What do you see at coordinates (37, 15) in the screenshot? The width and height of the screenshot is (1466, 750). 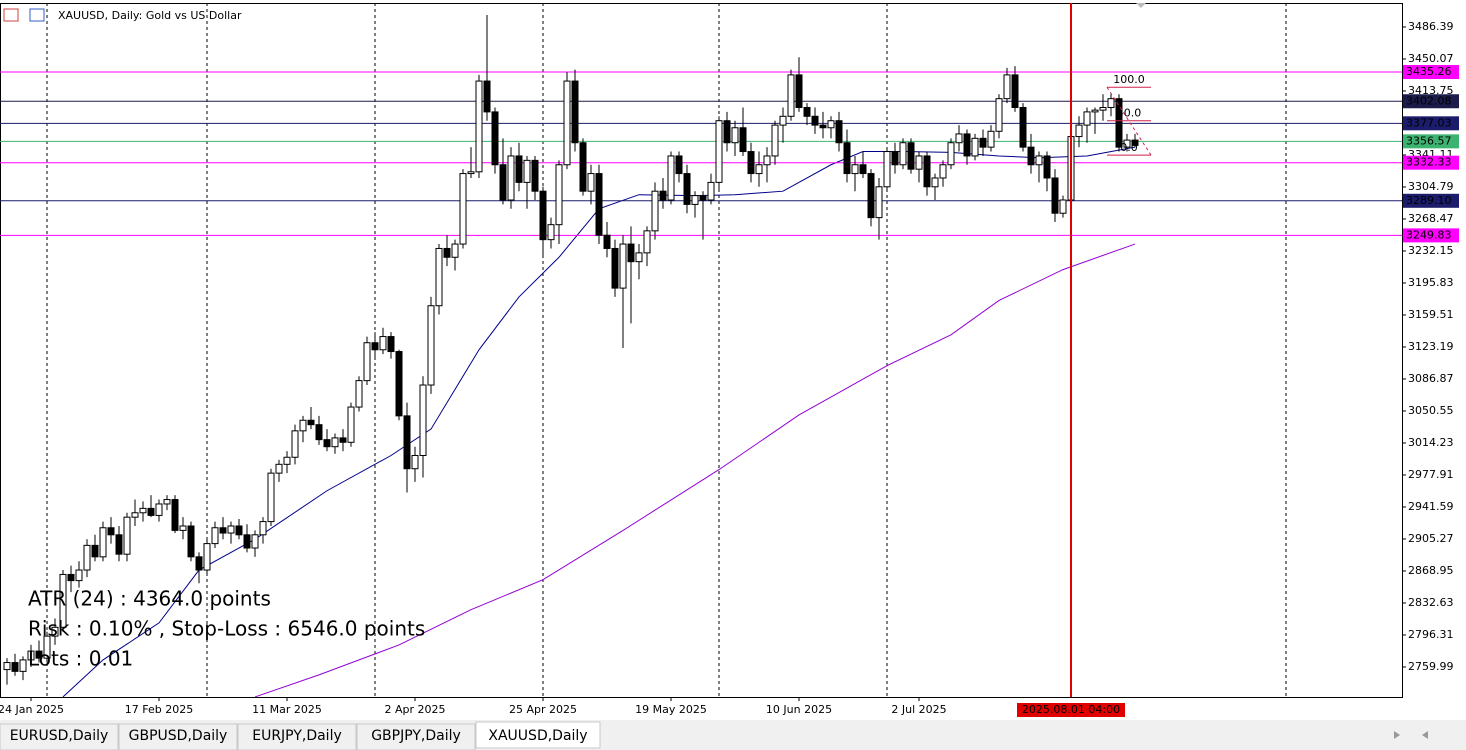 I see `chart-icon` at bounding box center [37, 15].